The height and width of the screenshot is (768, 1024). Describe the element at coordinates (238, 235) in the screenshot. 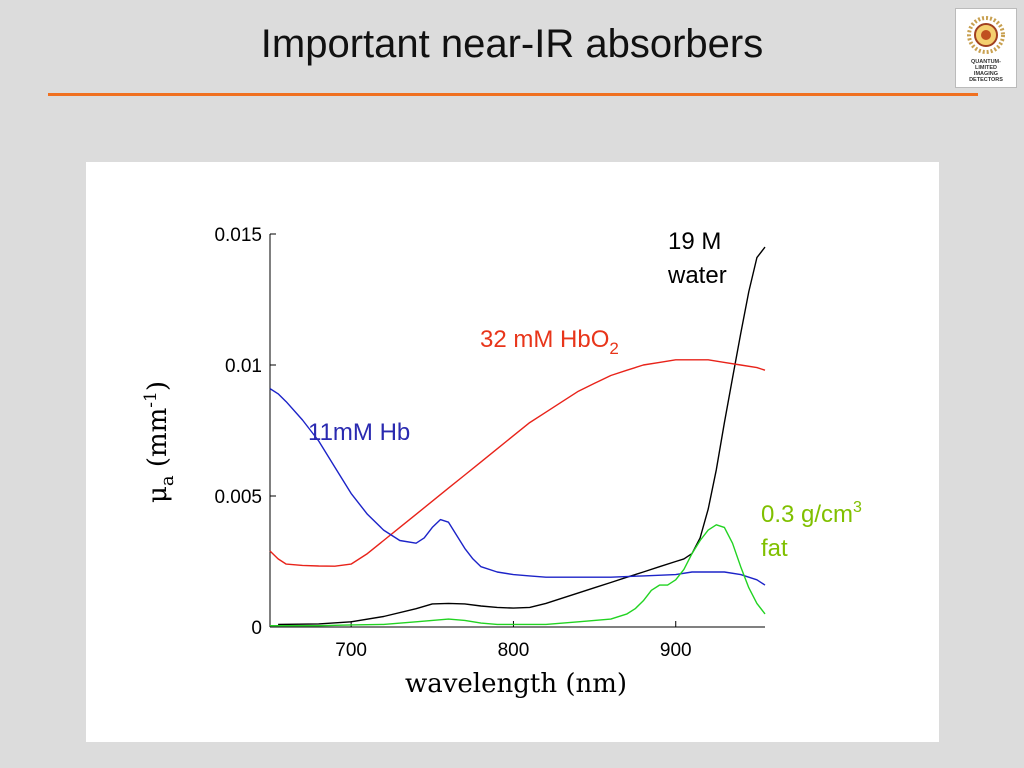

I see `y-tick-label: 0.015` at that location.